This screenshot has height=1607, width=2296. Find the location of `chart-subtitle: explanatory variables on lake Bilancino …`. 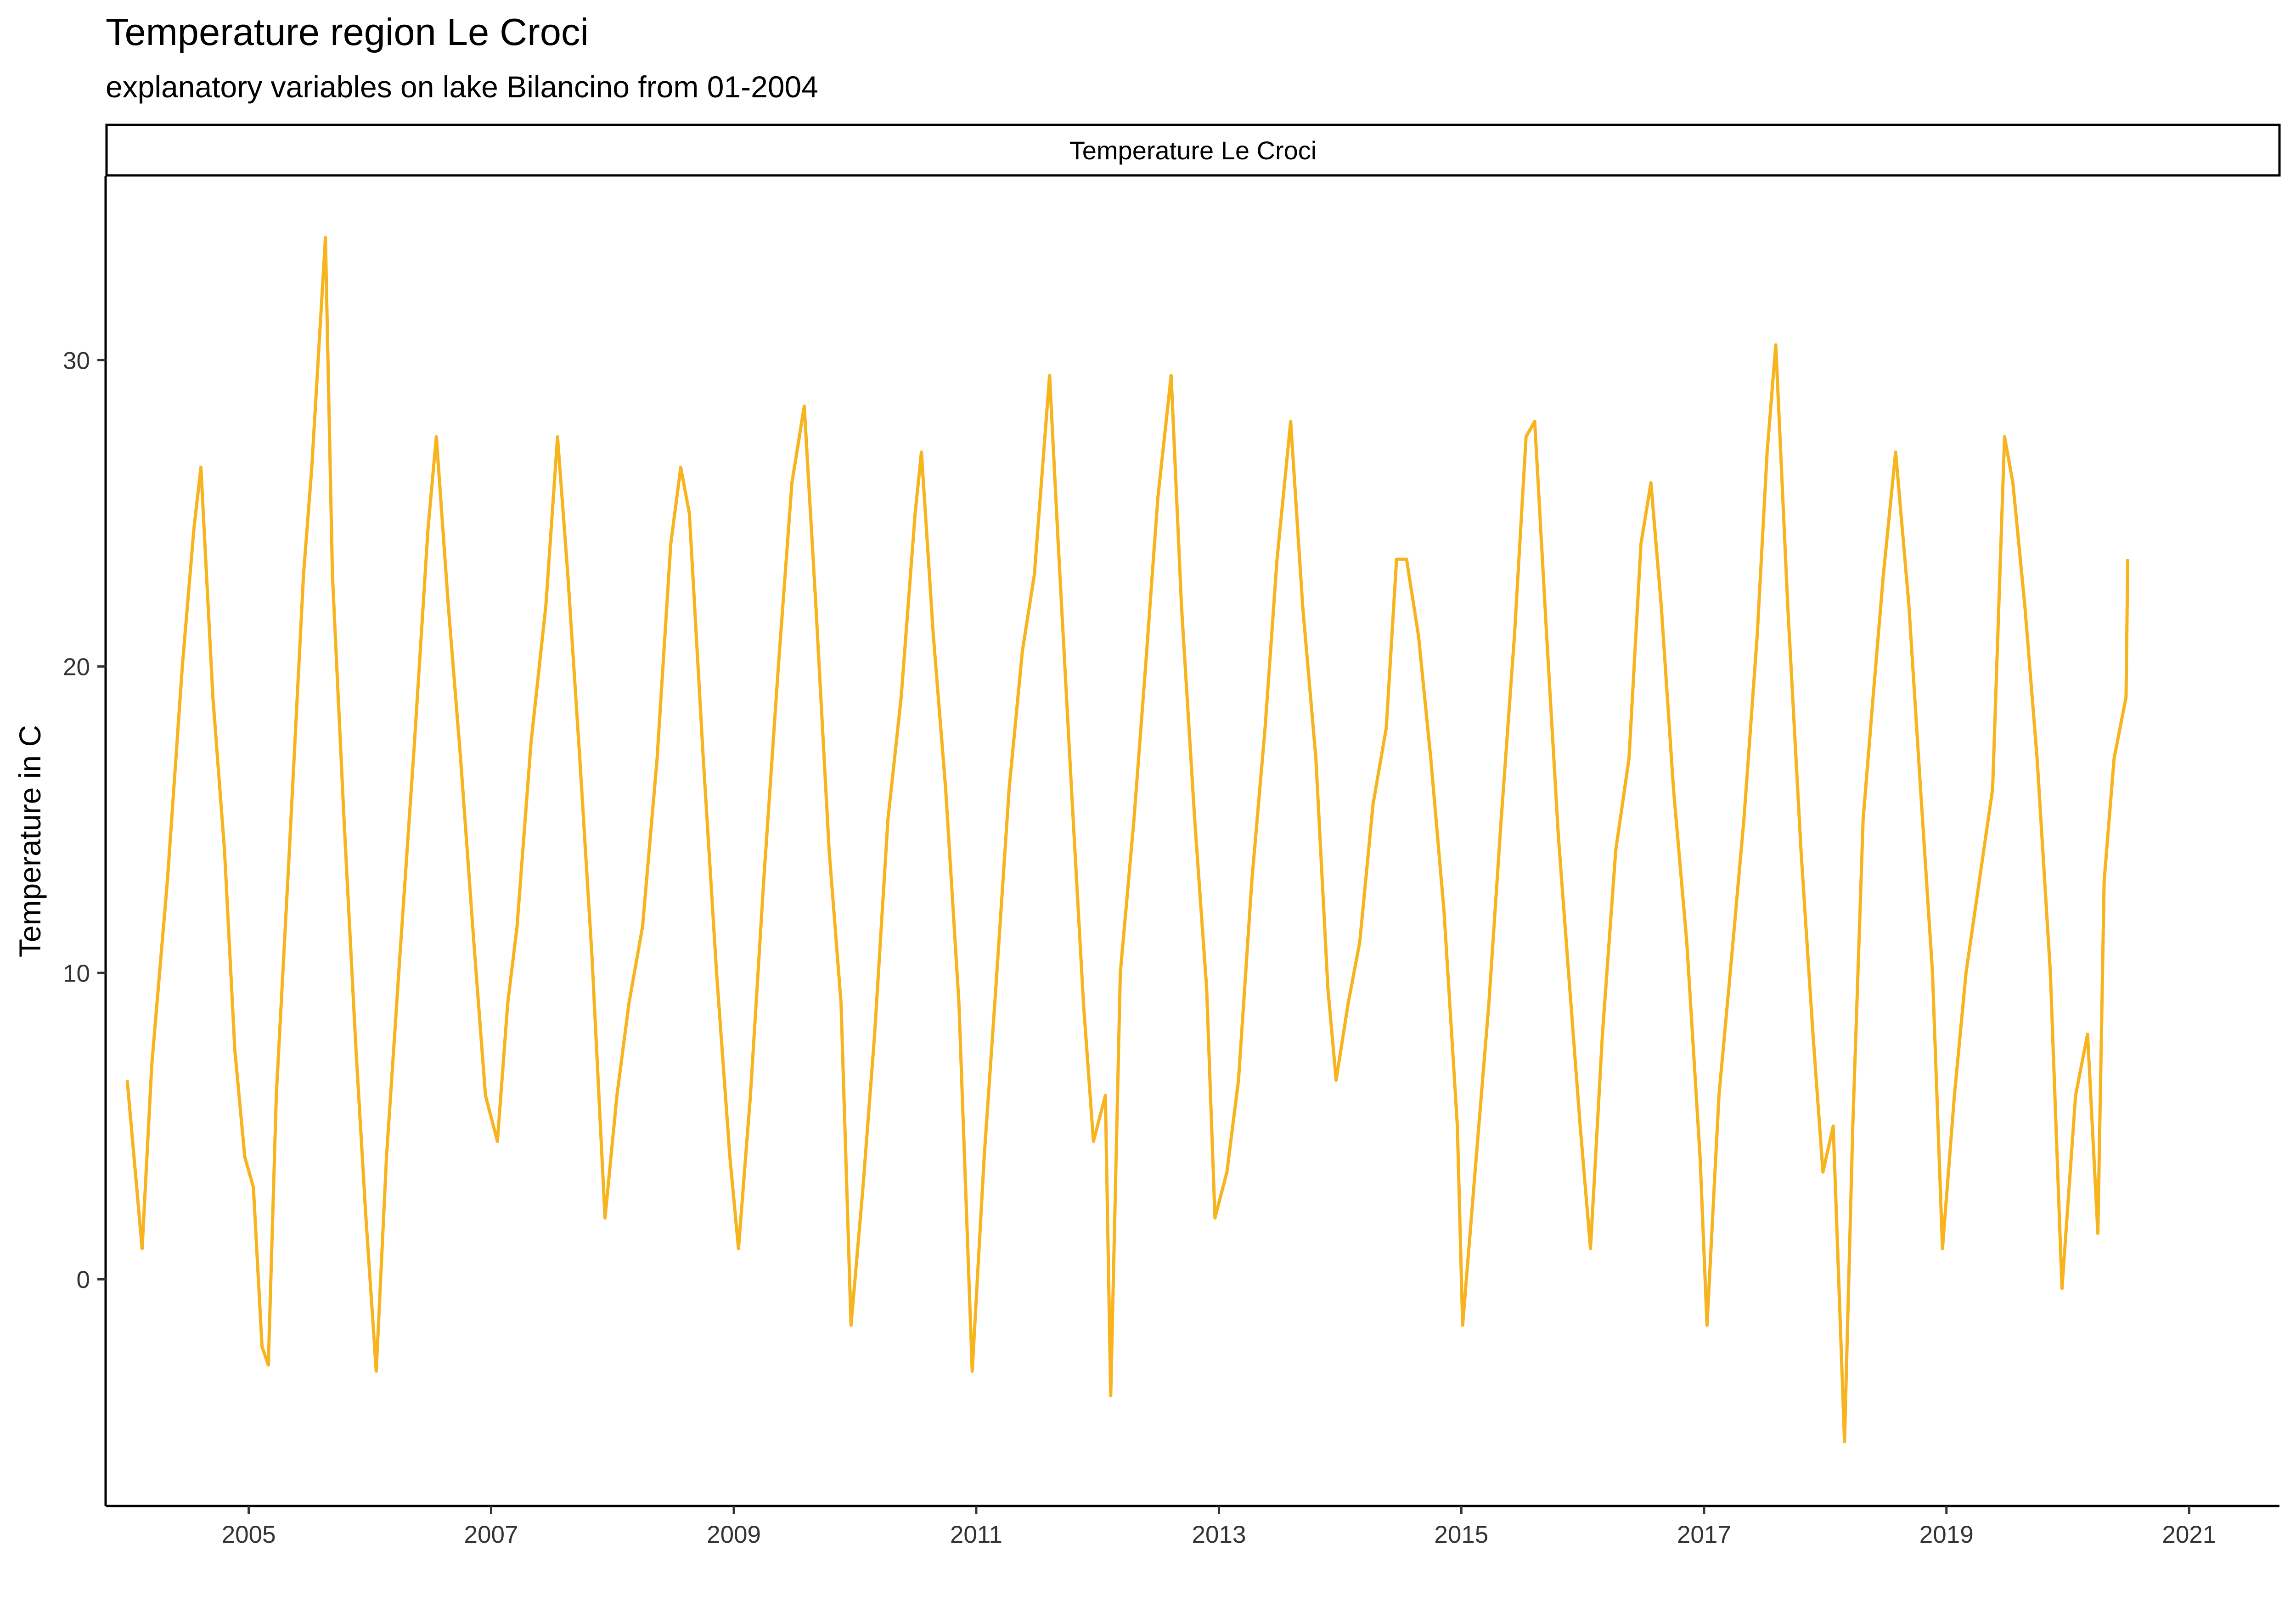

chart-subtitle: explanatory variables on lake Bilancino … is located at coordinates (462, 87).